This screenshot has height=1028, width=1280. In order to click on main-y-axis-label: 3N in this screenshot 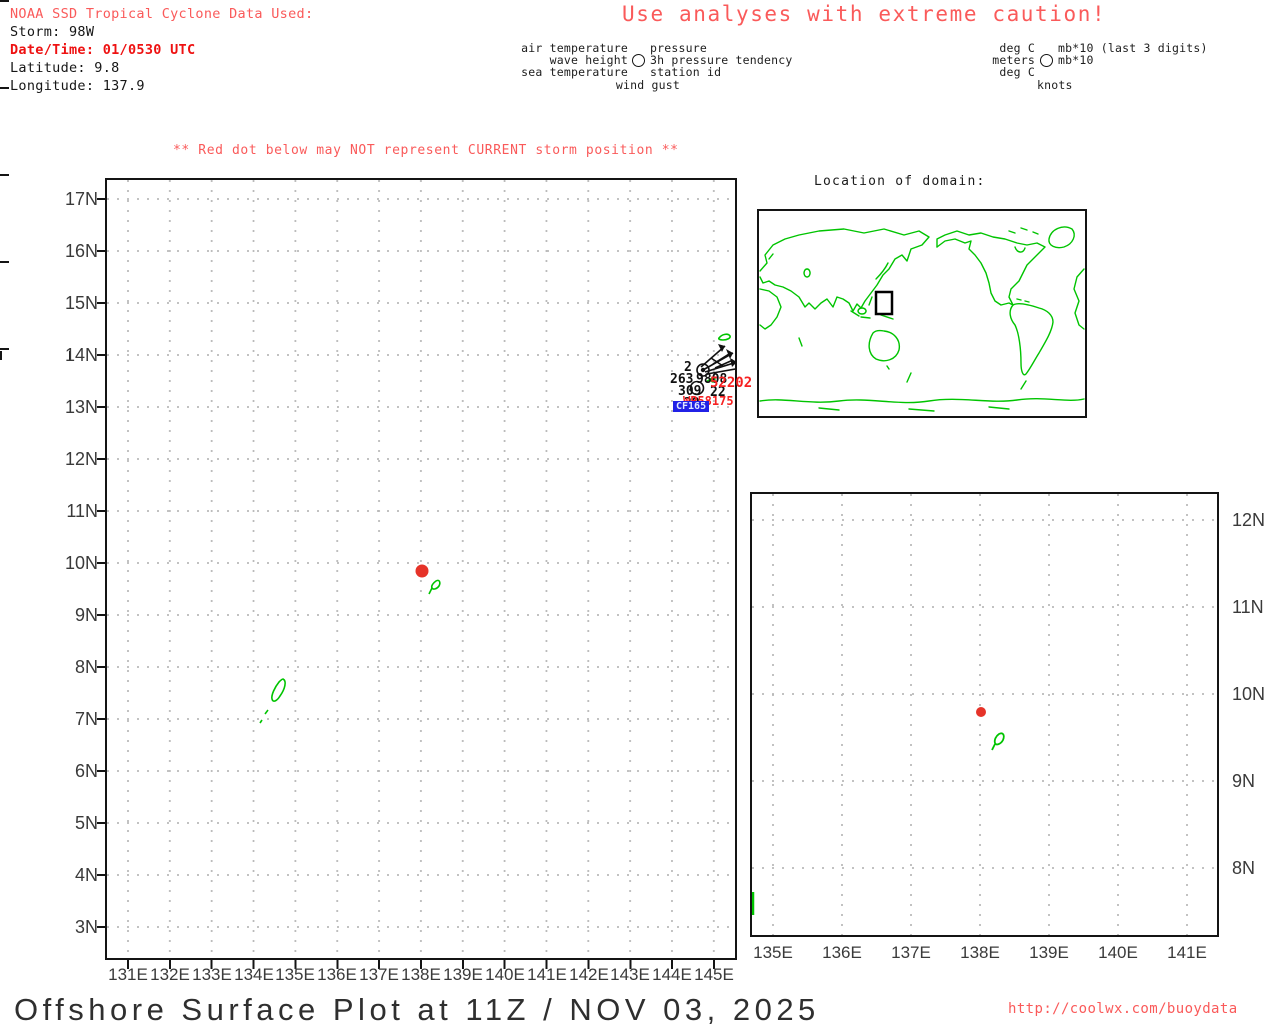, I will do `click(86, 927)`.